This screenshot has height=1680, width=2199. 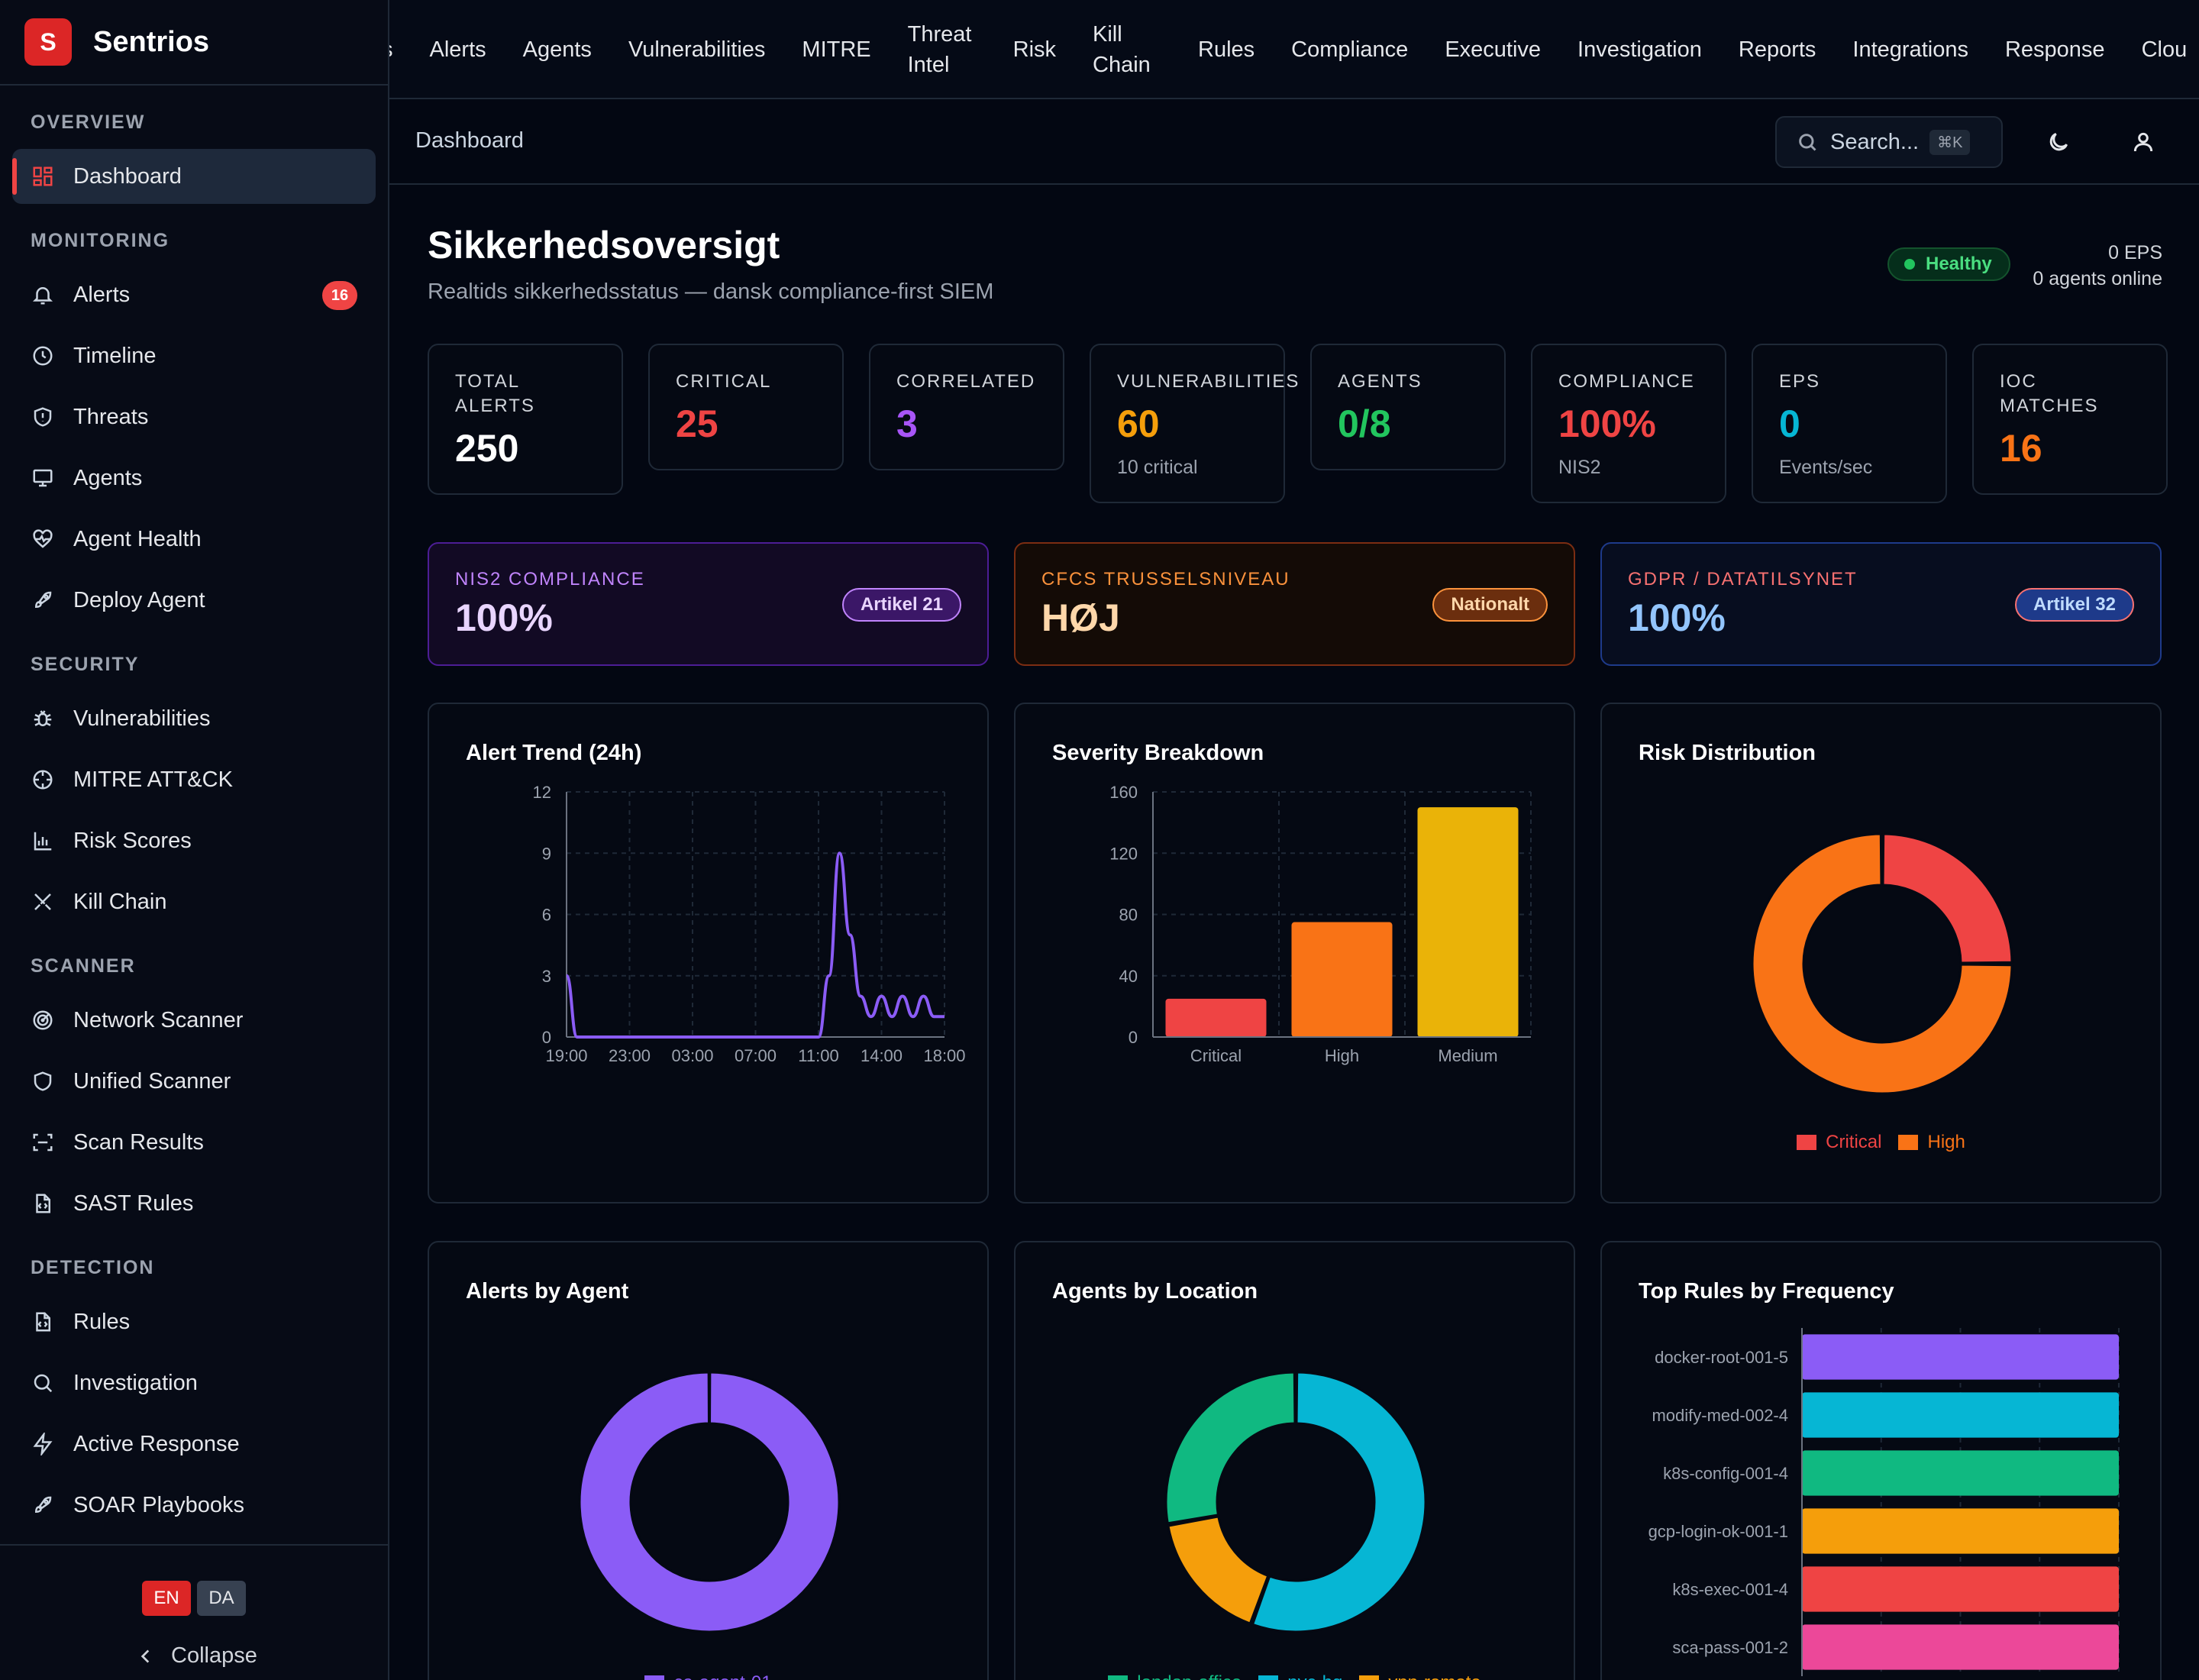 What do you see at coordinates (194, 1203) in the screenshot?
I see `sidebar-item-sast-rules: SAST Rules` at bounding box center [194, 1203].